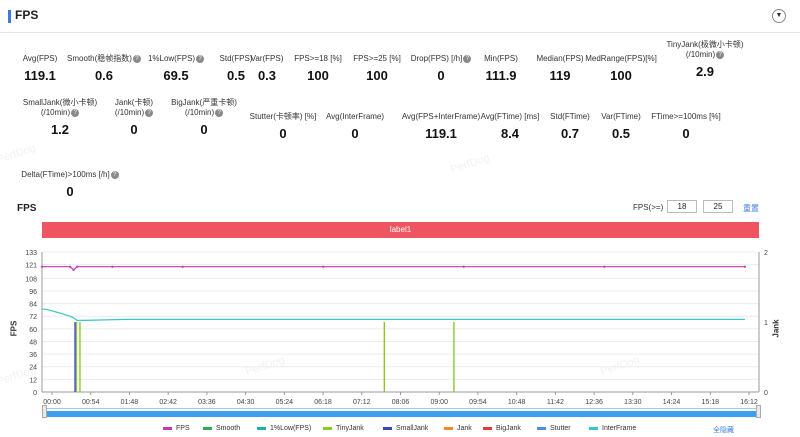 The height and width of the screenshot is (437, 800). I want to click on stat-item: Jank(卡顿) (/10min)? 0, so click(134, 117).